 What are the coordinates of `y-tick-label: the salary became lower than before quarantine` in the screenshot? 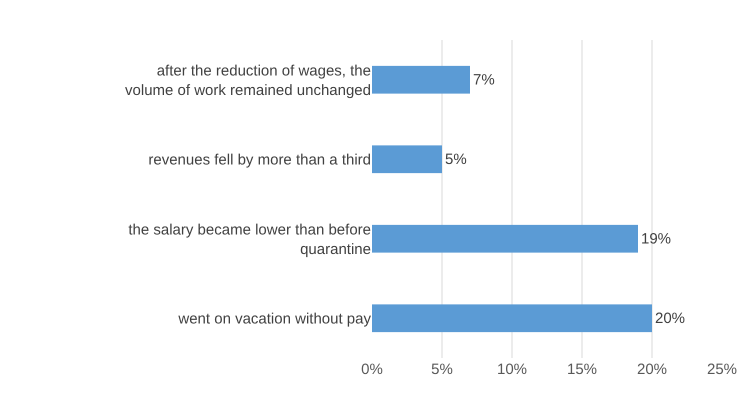 It's located at (249, 239).